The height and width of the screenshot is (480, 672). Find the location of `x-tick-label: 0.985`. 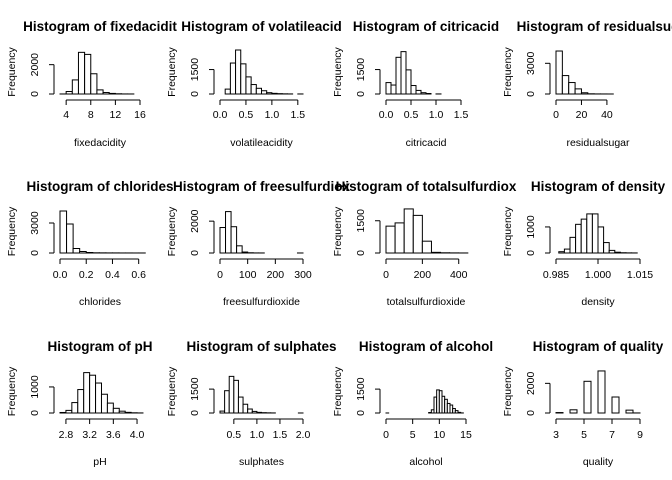

x-tick-label: 0.985 is located at coordinates (556, 275).